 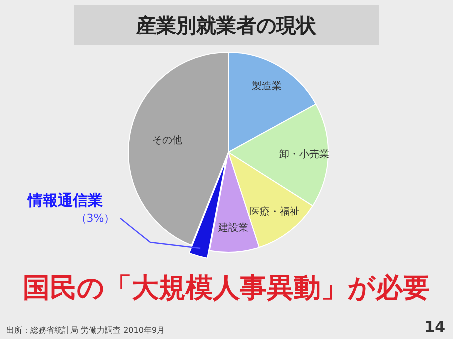 What do you see at coordinates (275, 212) in the screenshot?
I see `slice-label: 医療・福祉` at bounding box center [275, 212].